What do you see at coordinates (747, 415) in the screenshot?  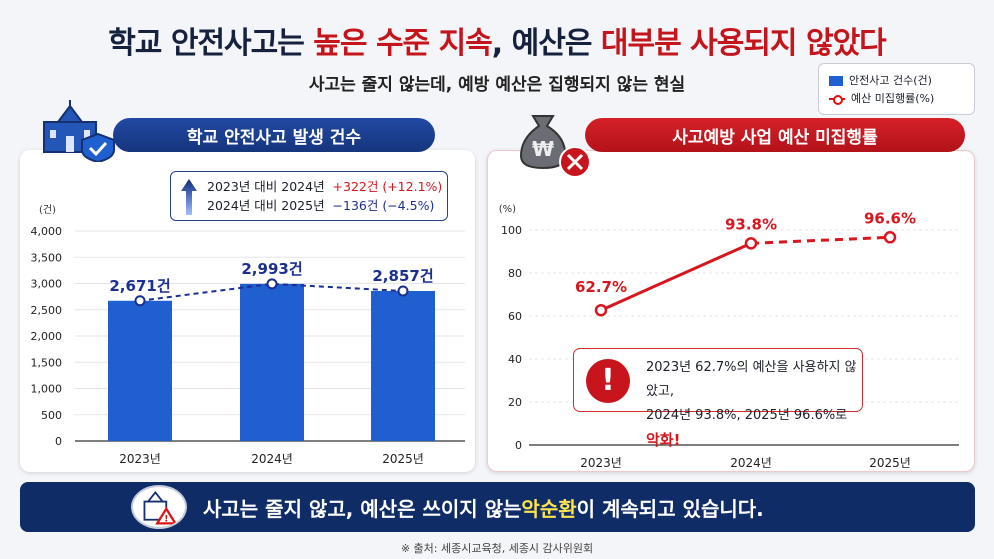 I see `alert-text: 2024년 93.8%, 2025년 96.6%로` at bounding box center [747, 415].